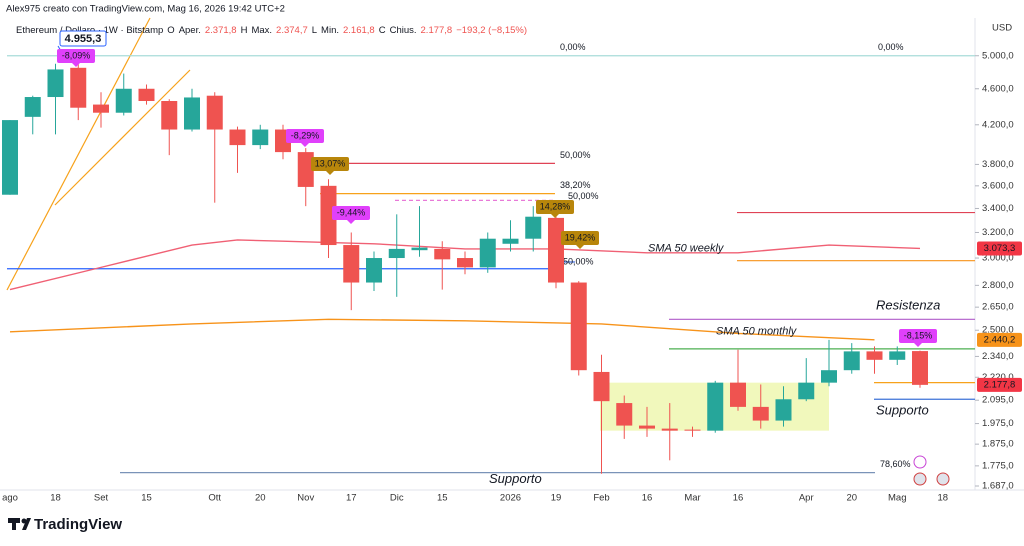 The height and width of the screenshot is (546, 1024). I want to click on stat-key: L, so click(314, 30).